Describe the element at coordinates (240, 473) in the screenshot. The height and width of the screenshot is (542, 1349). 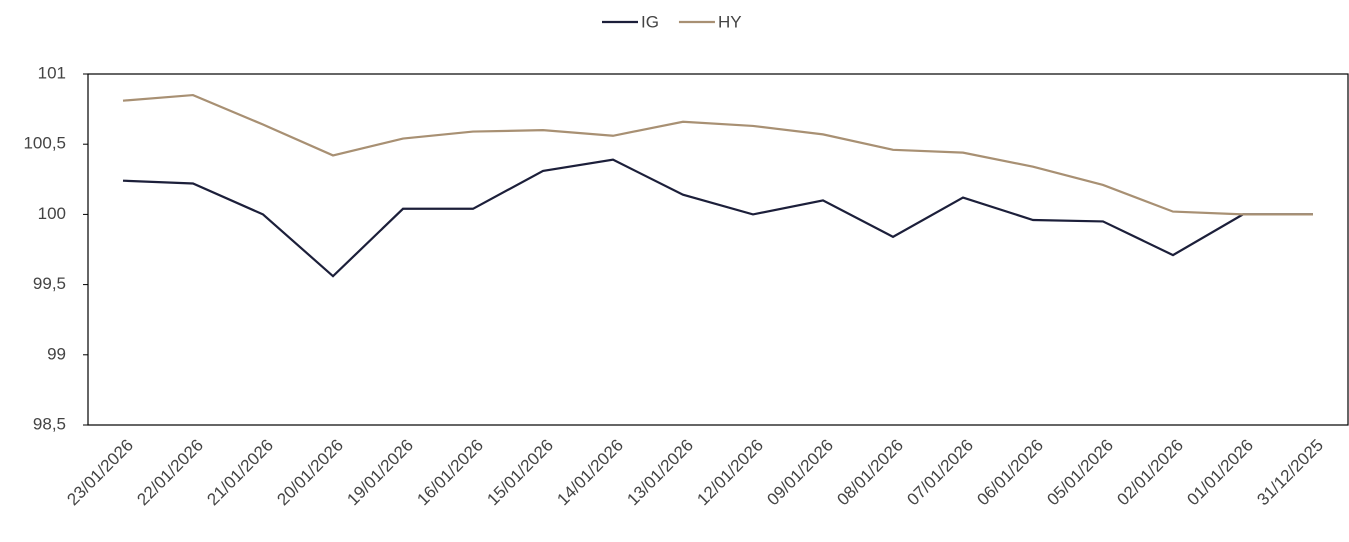
I see `x-tick-label: 21/01/2026` at that location.